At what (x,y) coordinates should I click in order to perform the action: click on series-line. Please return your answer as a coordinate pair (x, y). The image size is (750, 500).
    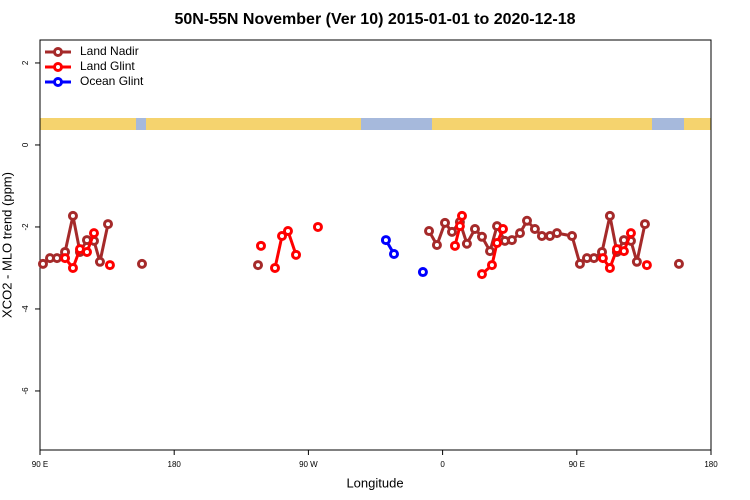
    Looking at the image, I should click on (492, 252).